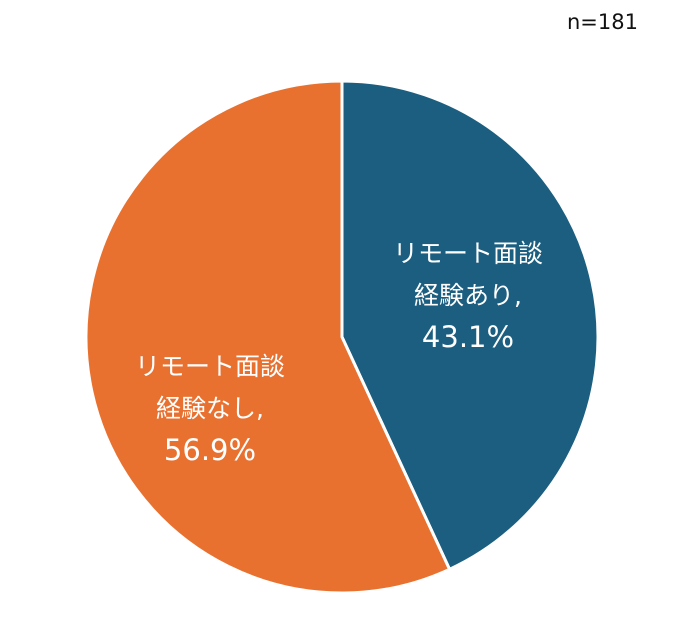 The image size is (696, 635). Describe the element at coordinates (210, 450) in the screenshot. I see `slice-percent-label: 56.9%` at that location.